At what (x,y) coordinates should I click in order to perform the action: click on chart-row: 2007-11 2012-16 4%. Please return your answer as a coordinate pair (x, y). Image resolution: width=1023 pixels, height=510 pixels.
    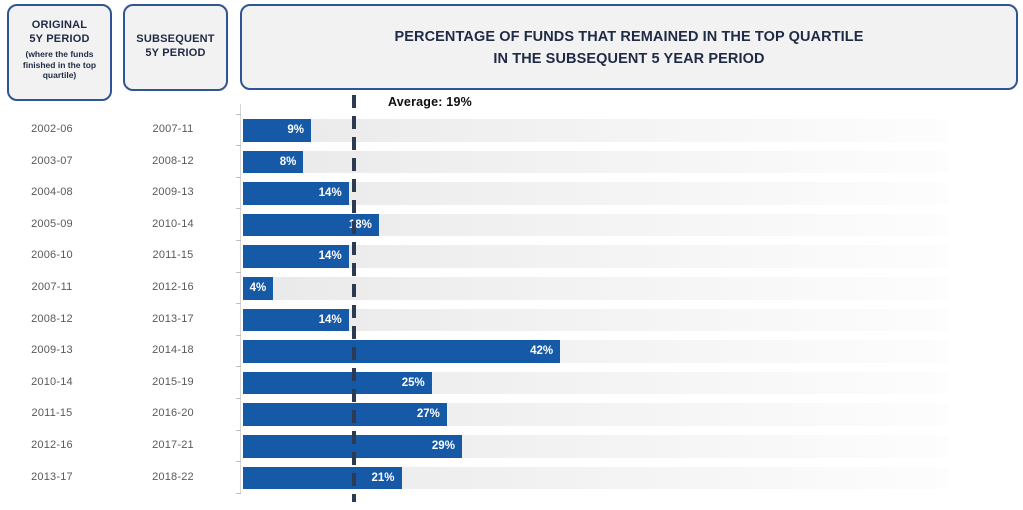
    Looking at the image, I should click on (511, 292).